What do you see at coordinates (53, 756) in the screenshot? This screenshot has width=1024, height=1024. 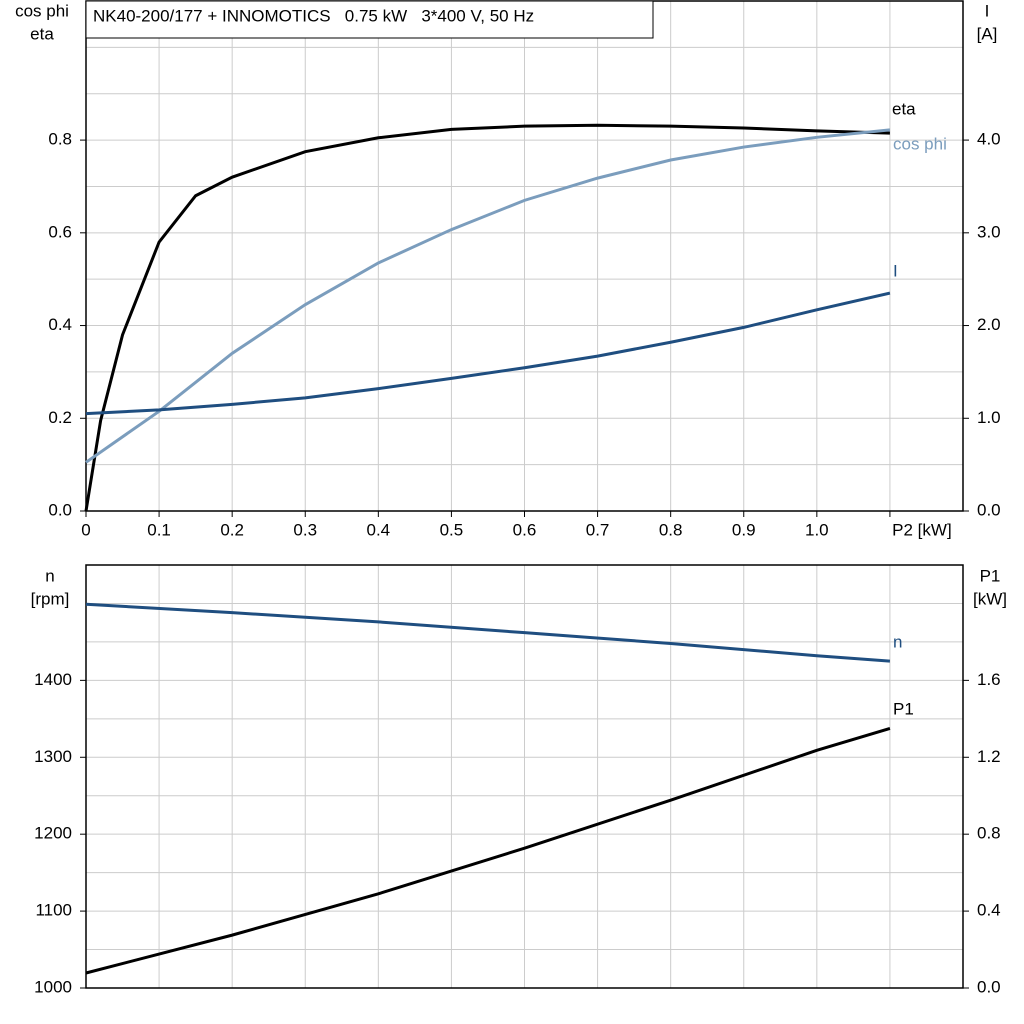 I see `y-tick-label: 1300` at bounding box center [53, 756].